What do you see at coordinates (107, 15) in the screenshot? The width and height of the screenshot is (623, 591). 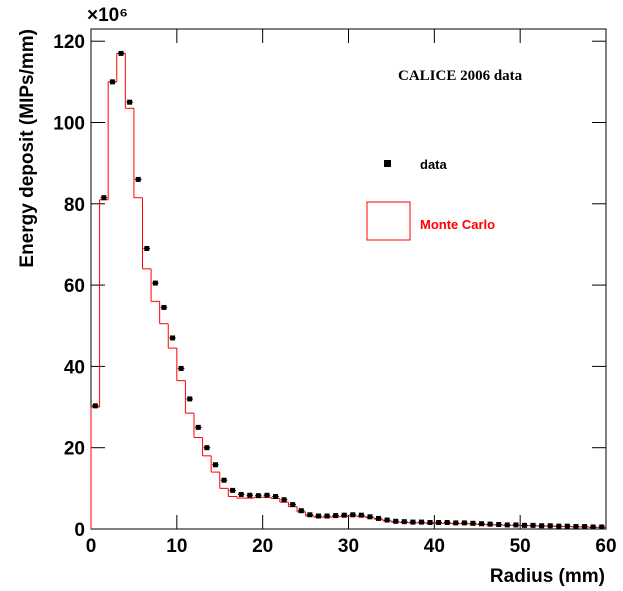 I see `y-multiplier: ×10⁶` at bounding box center [107, 15].